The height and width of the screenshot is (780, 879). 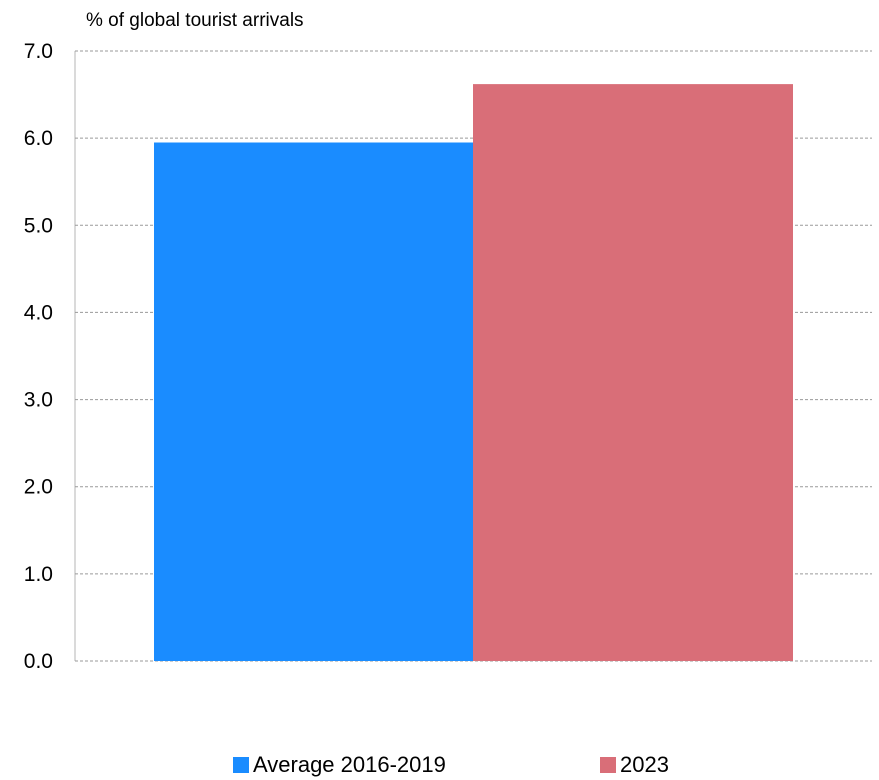 What do you see at coordinates (38, 400) in the screenshot?
I see `y-tick-label: 3.0` at bounding box center [38, 400].